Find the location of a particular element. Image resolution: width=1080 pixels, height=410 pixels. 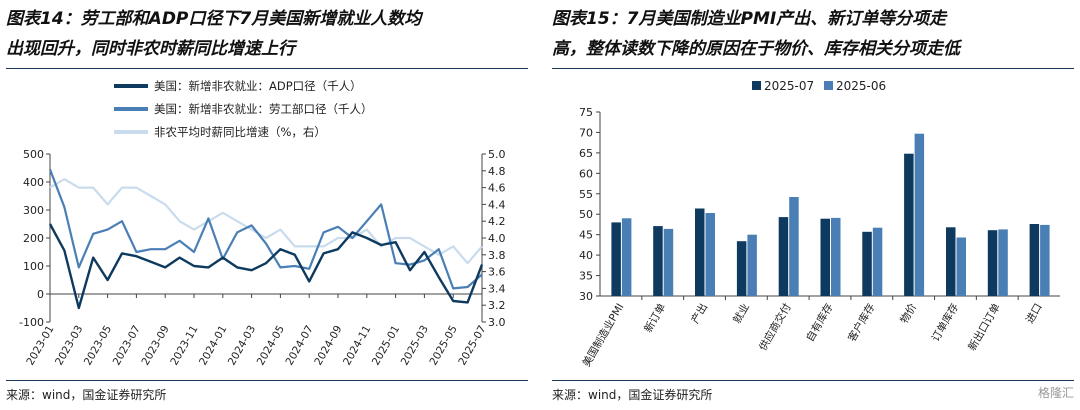

x-tick-label: 2023-03 is located at coordinates (69, 346).